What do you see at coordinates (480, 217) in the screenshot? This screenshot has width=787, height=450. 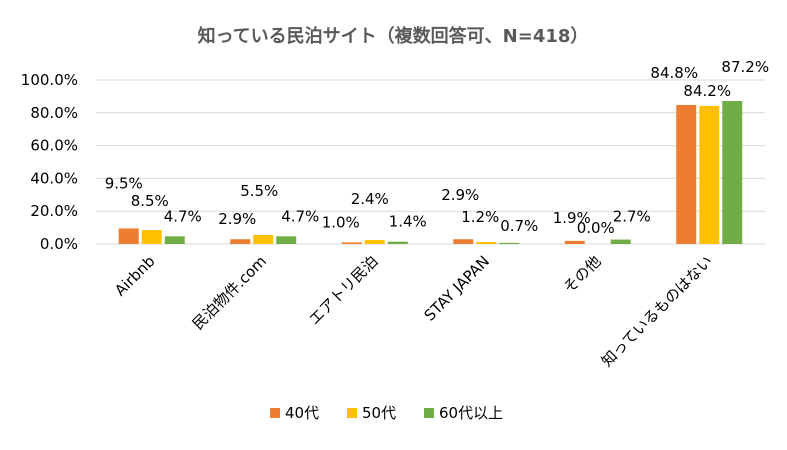 I see `data-label: 1.2%` at bounding box center [480, 217].